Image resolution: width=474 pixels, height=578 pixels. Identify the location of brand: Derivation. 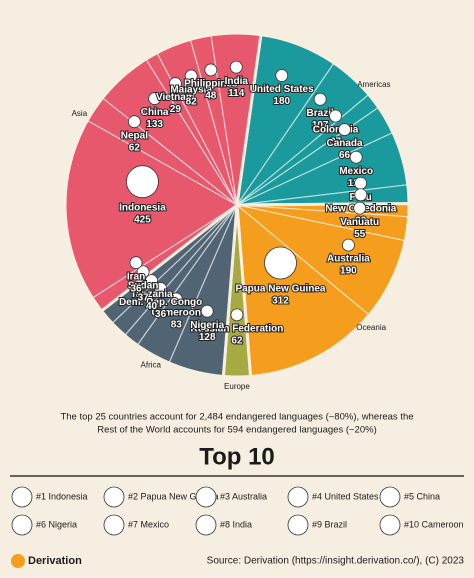
(55, 561).